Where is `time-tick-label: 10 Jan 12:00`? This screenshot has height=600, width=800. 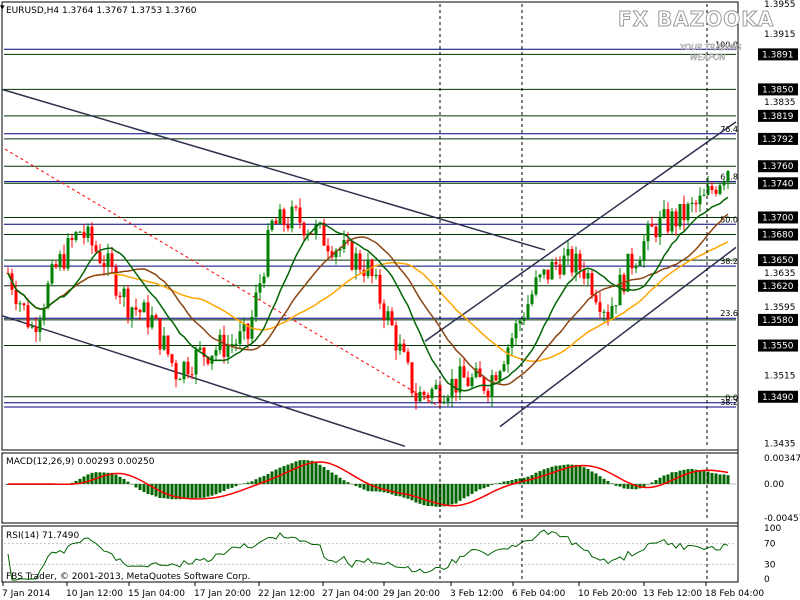
time-tick-label: 10 Jan 12:00 is located at coordinates (94, 594).